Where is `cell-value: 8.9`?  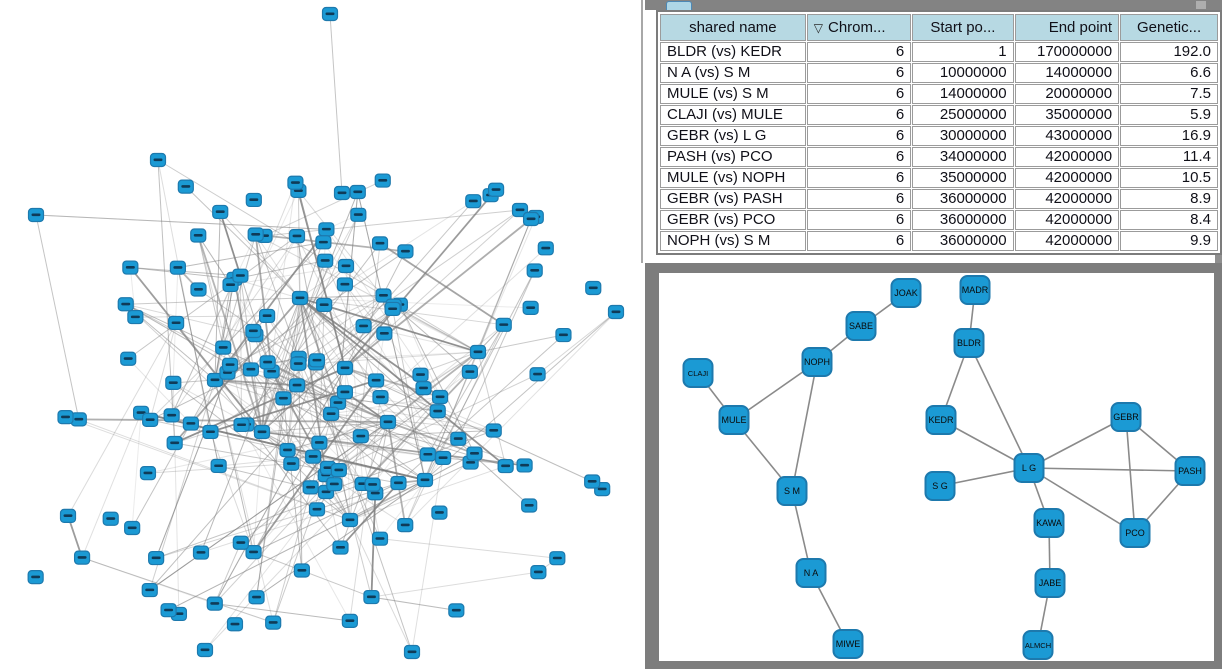
cell-value: 8.9 is located at coordinates (1169, 199).